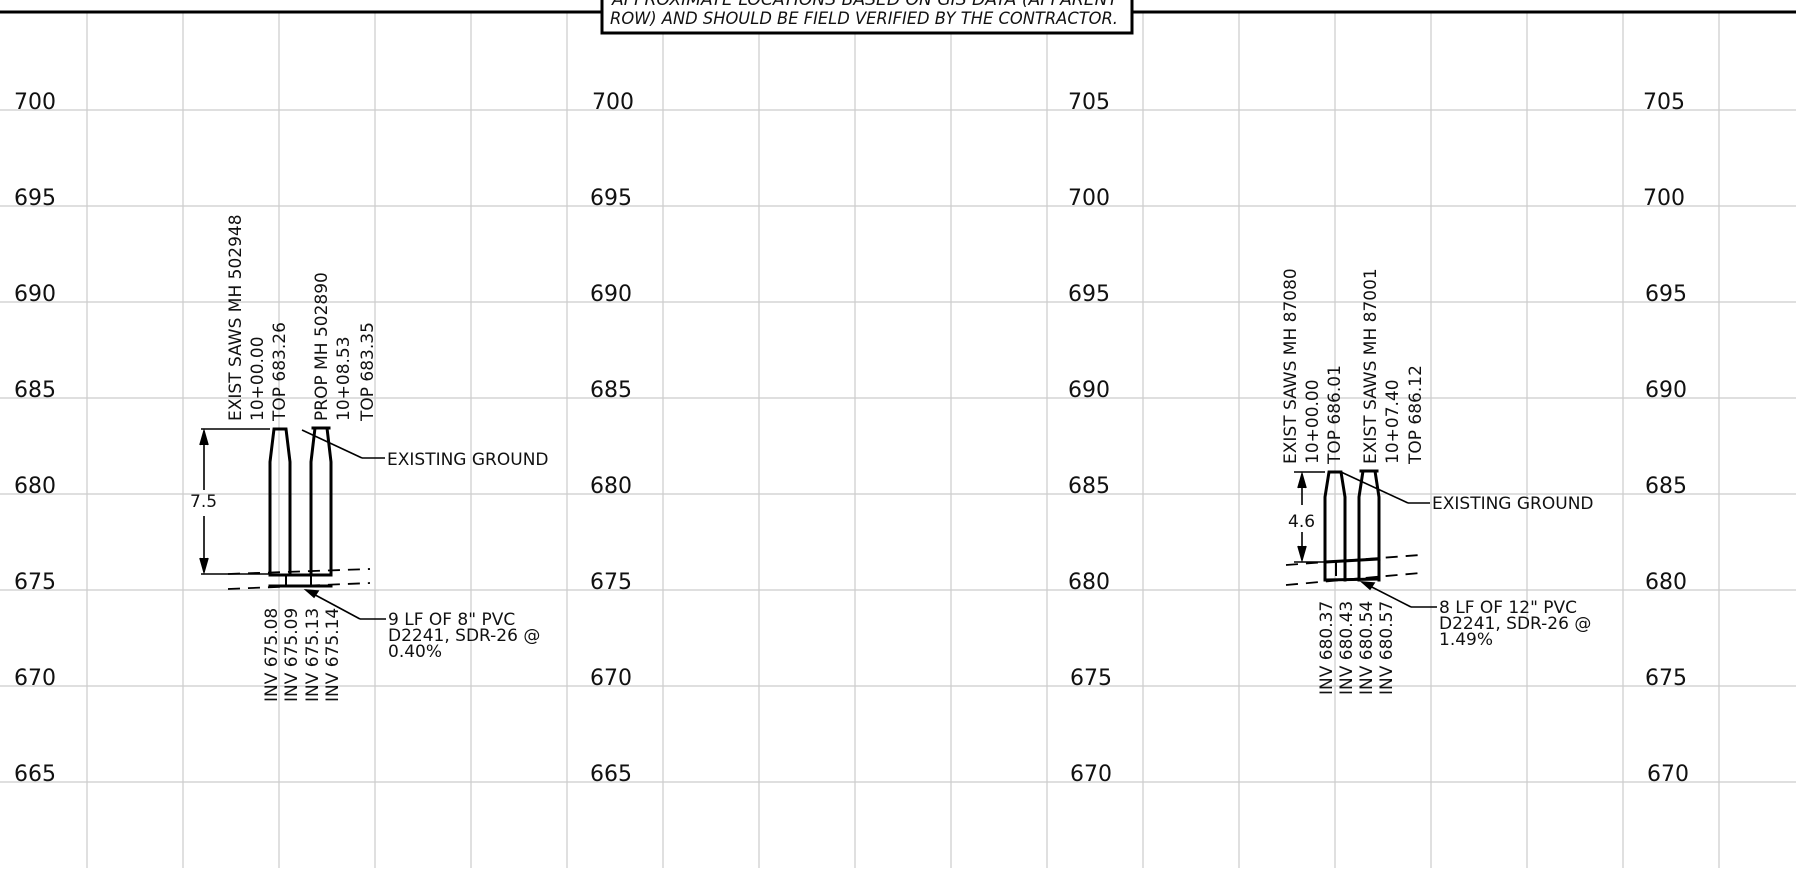 The width and height of the screenshot is (1796, 873). What do you see at coordinates (1666, 438) in the screenshot?
I see `right-profile-right-scale: 705 700 695 690 685 680 675 670` at bounding box center [1666, 438].